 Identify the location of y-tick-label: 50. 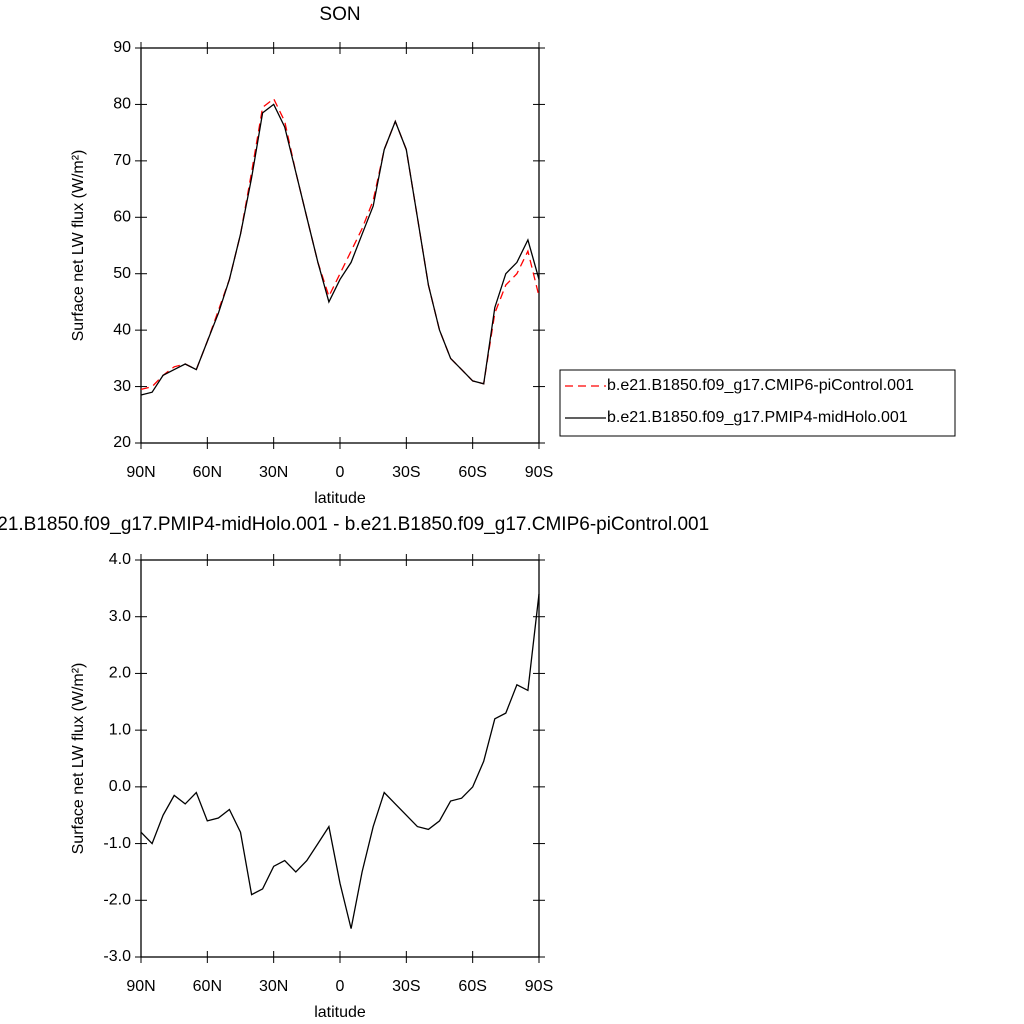
(122, 273).